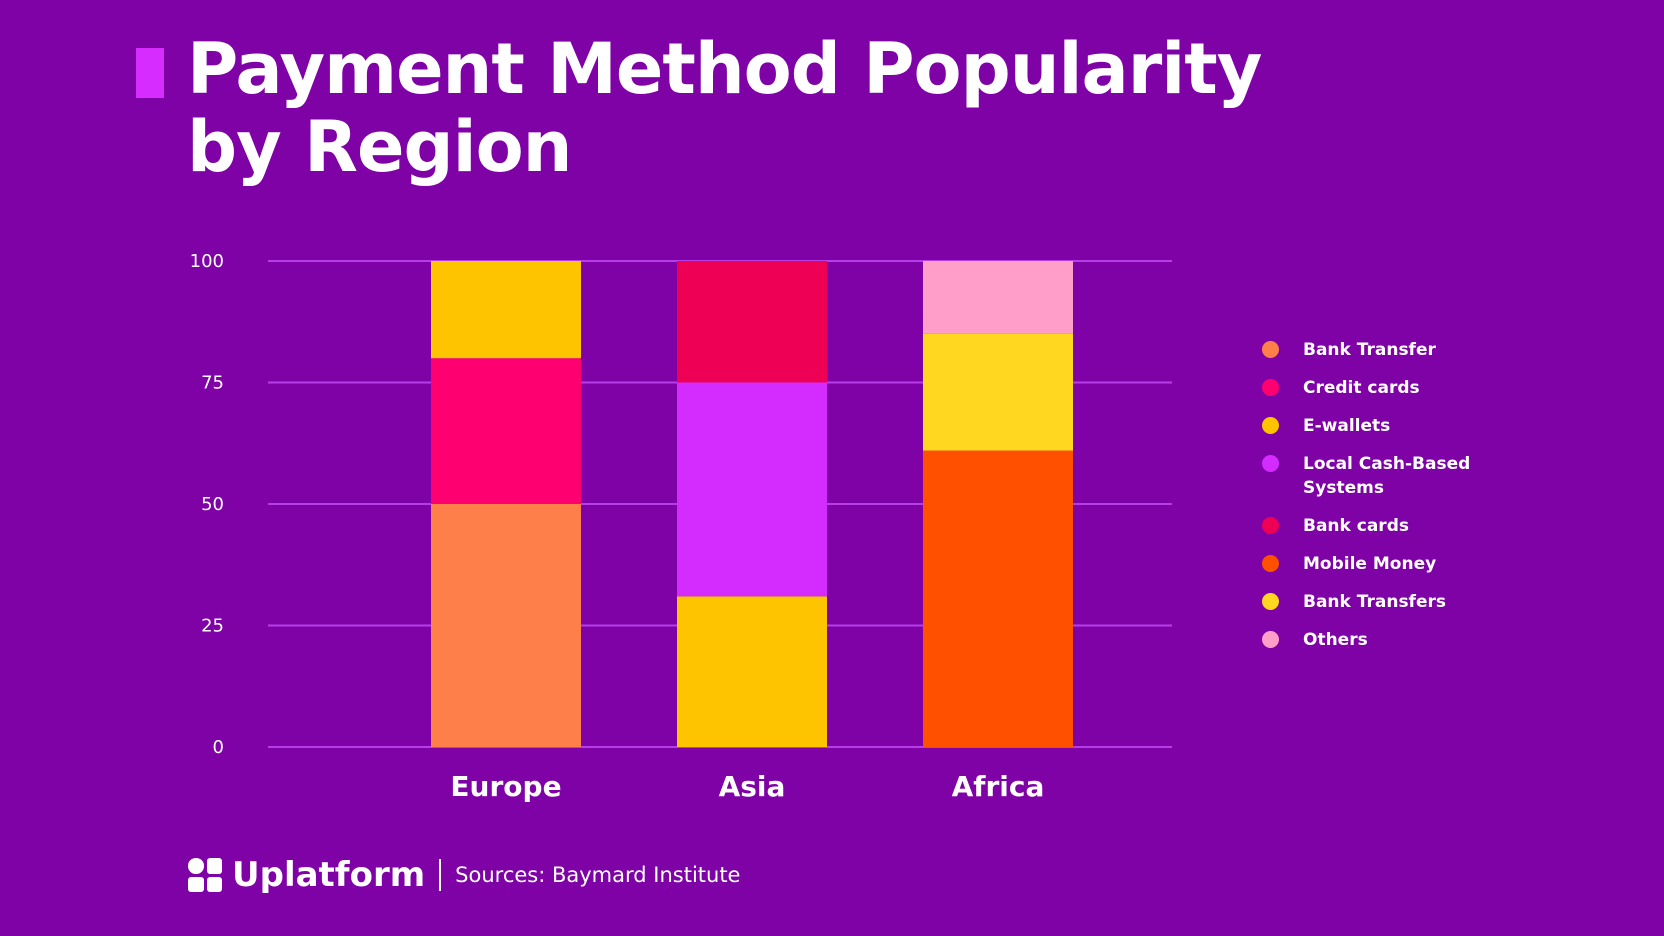  What do you see at coordinates (998, 786) in the screenshot?
I see `x-category-label: Africa` at bounding box center [998, 786].